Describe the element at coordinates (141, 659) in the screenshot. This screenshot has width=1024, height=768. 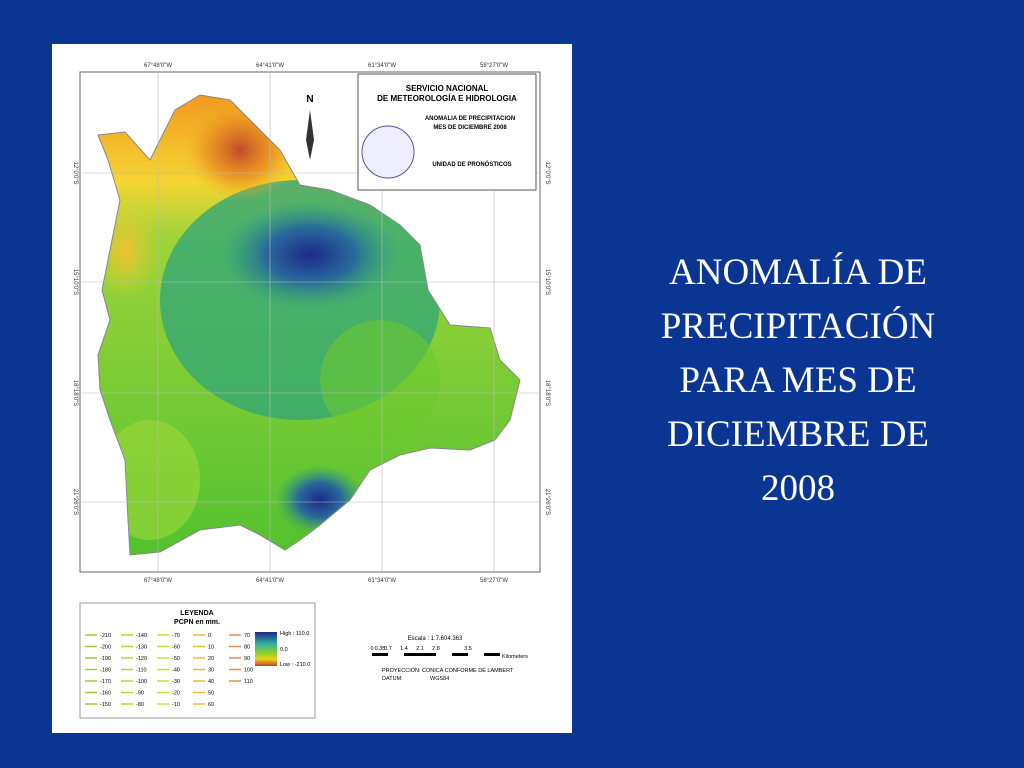
I see `legend-value: -120` at that location.